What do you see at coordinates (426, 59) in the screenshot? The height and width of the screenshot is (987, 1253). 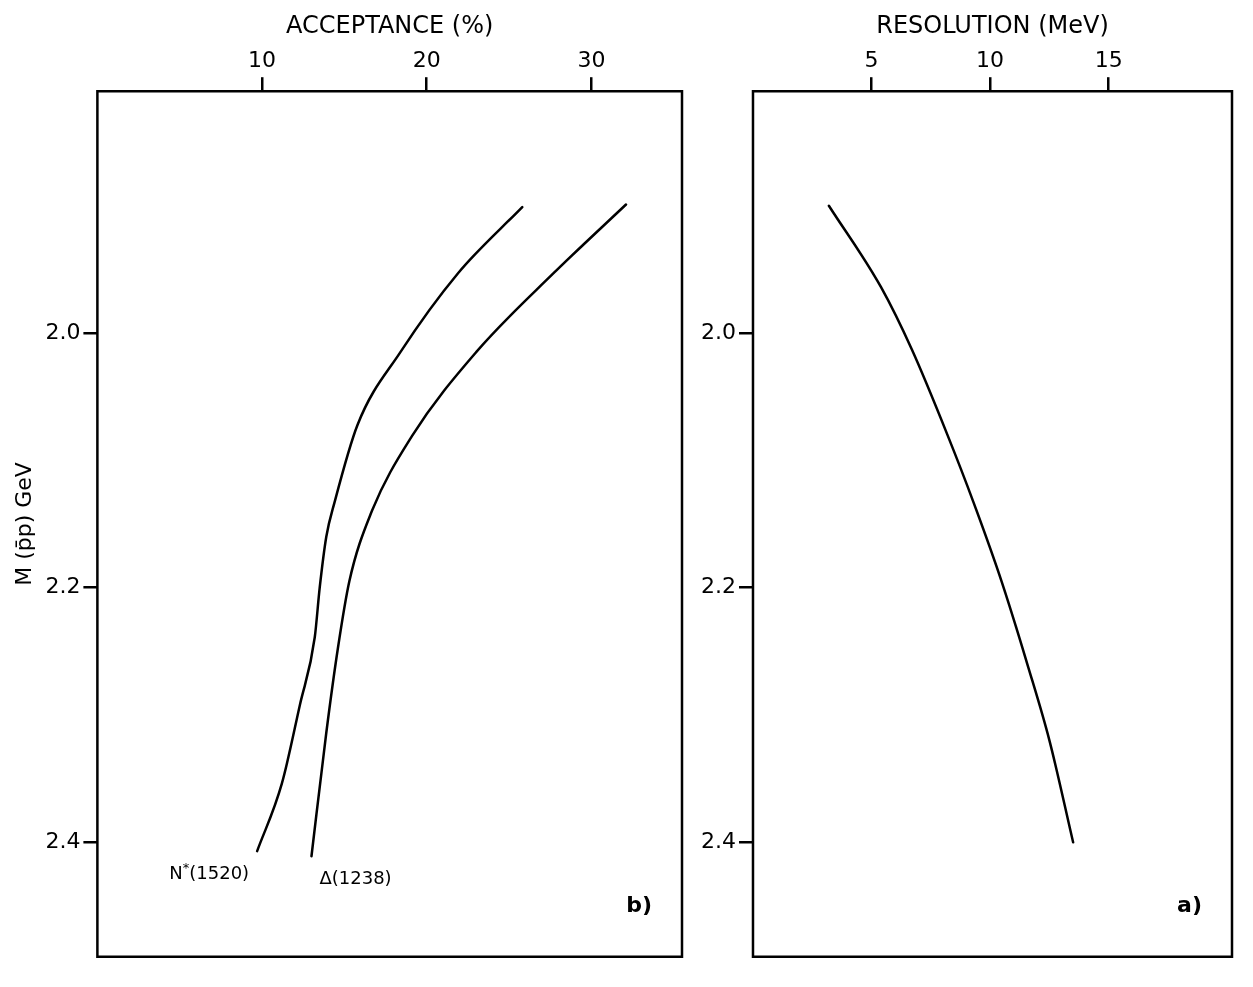 I see `x-tick-label: 20` at bounding box center [426, 59].